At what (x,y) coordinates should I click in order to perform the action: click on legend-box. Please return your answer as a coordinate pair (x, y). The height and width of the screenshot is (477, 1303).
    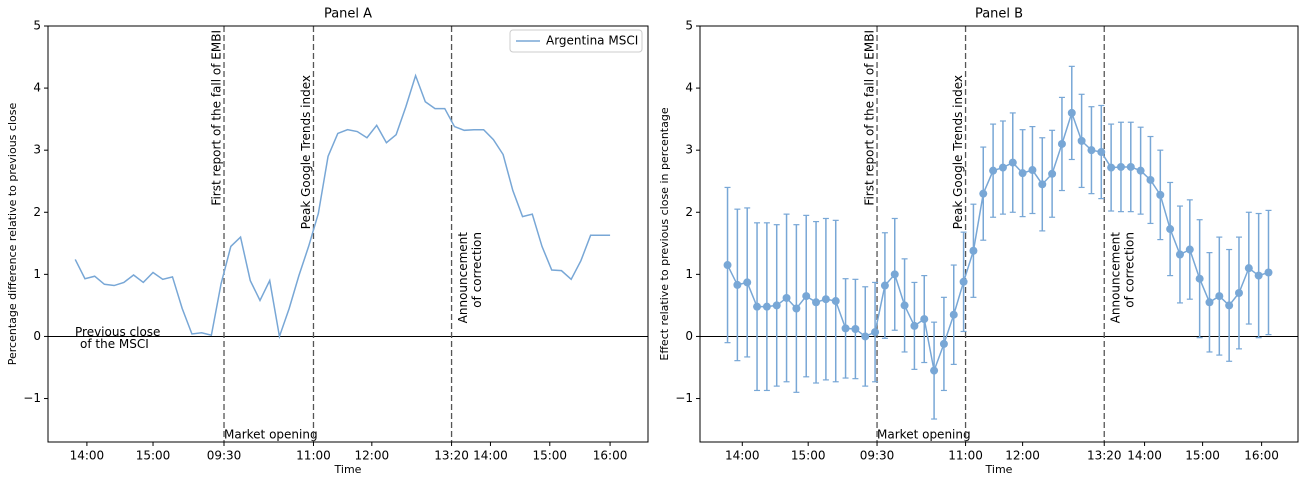
    Looking at the image, I should click on (576, 41).